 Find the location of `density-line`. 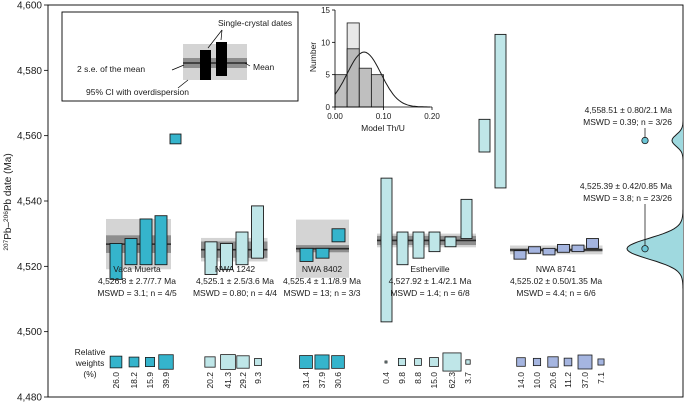

density-line is located at coordinates (655, 184).